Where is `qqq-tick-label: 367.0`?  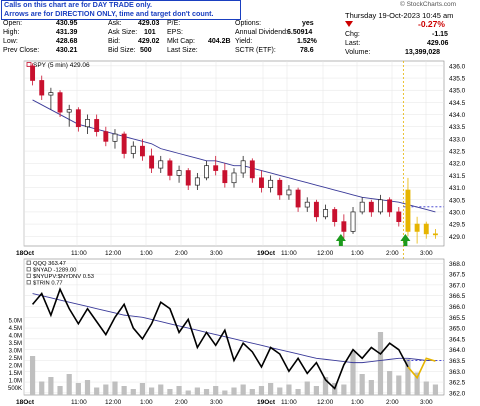 qqq-tick-label: 367.0 is located at coordinates (457, 285).